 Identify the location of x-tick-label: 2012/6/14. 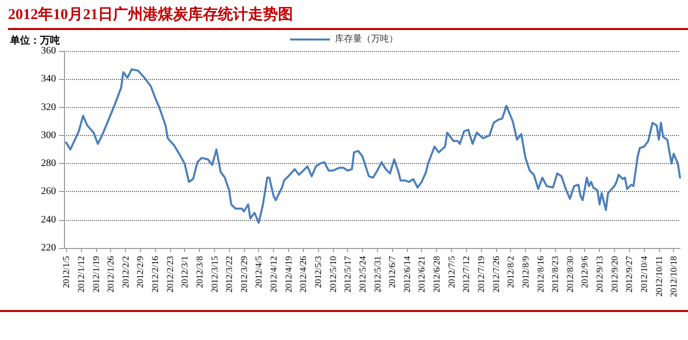
(407, 274).